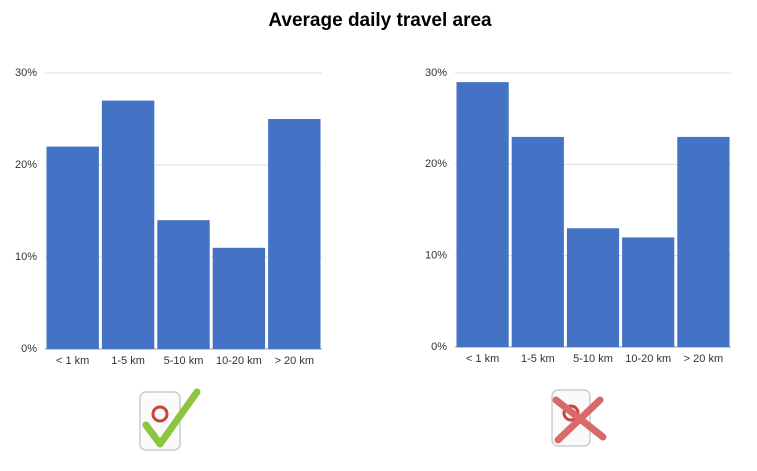 The image size is (757, 471). I want to click on rejected-icon, so click(579, 418).